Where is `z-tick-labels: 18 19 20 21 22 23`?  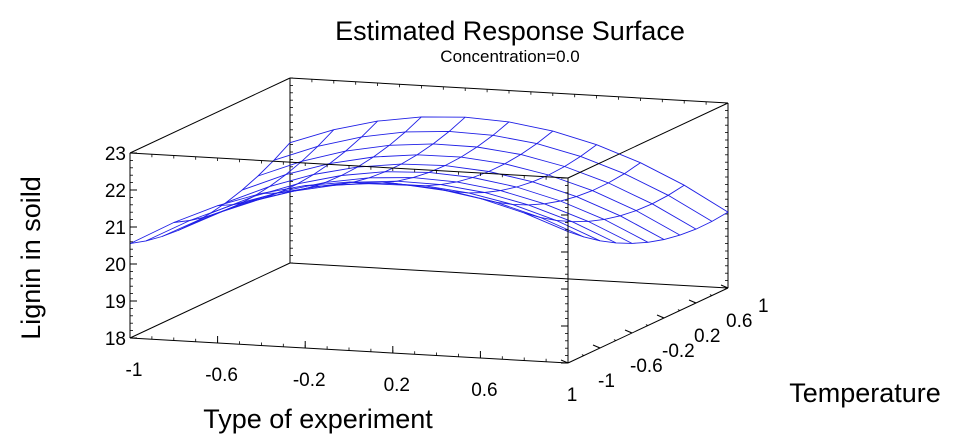 z-tick-labels: 18 19 20 21 22 23 is located at coordinates (115, 247).